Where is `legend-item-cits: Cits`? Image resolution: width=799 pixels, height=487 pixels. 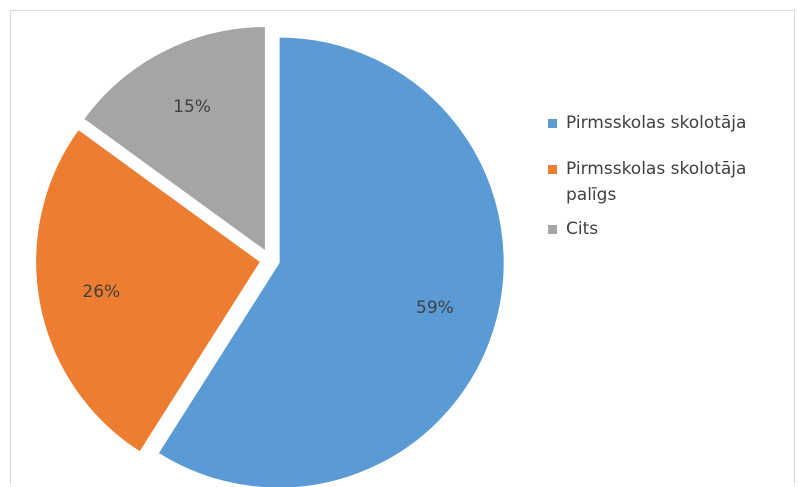
legend-item-cits: Cits is located at coordinates (668, 229).